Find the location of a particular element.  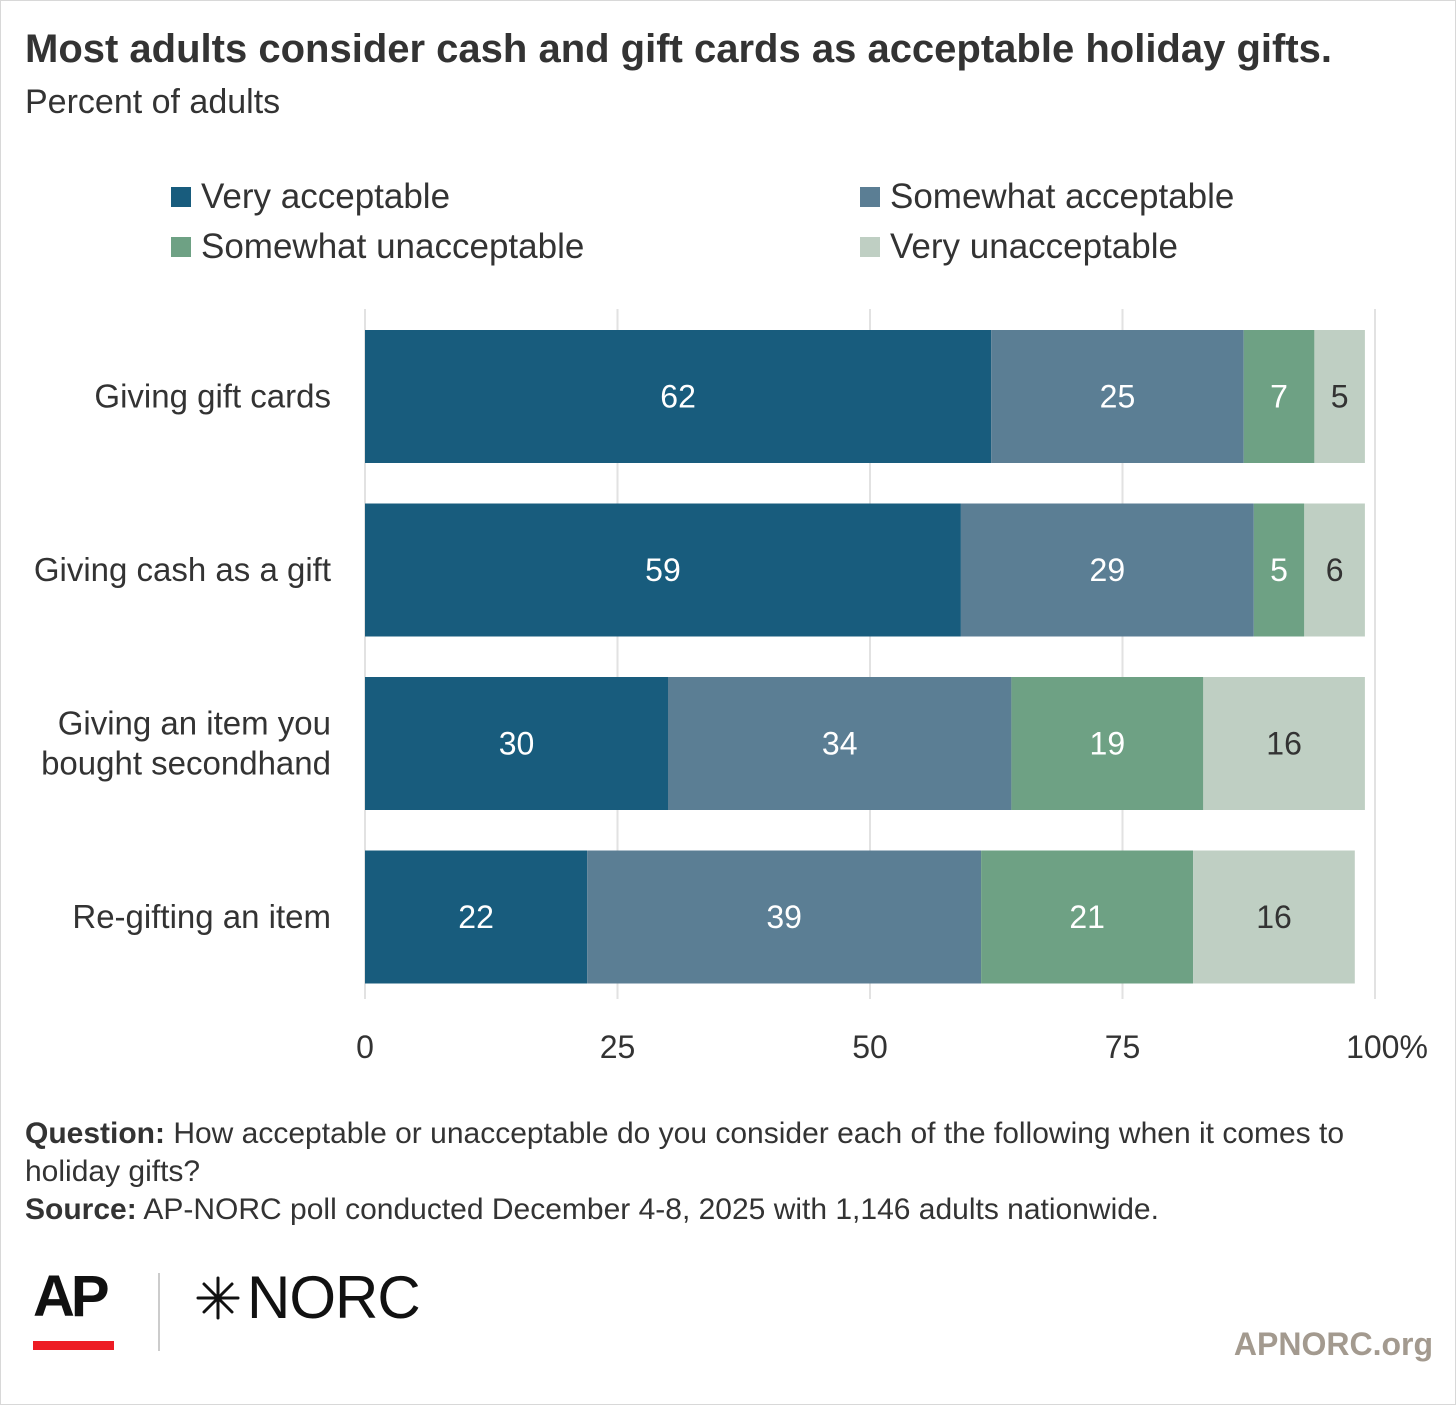

data-label: 21 is located at coordinates (1087, 917).